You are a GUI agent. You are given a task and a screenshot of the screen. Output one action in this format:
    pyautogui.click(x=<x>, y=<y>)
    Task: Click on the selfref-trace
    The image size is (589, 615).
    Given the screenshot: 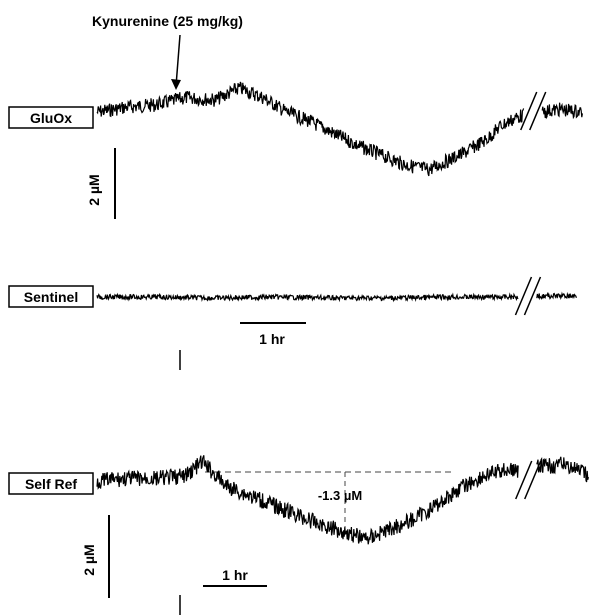 What is the action you would take?
    pyautogui.click(x=342, y=500)
    